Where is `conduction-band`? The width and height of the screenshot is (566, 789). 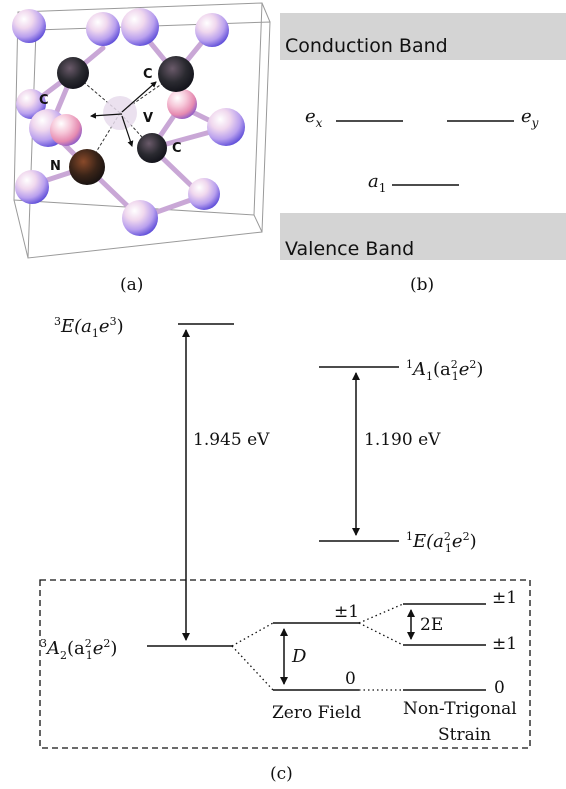
conduction-band is located at coordinates (423, 36).